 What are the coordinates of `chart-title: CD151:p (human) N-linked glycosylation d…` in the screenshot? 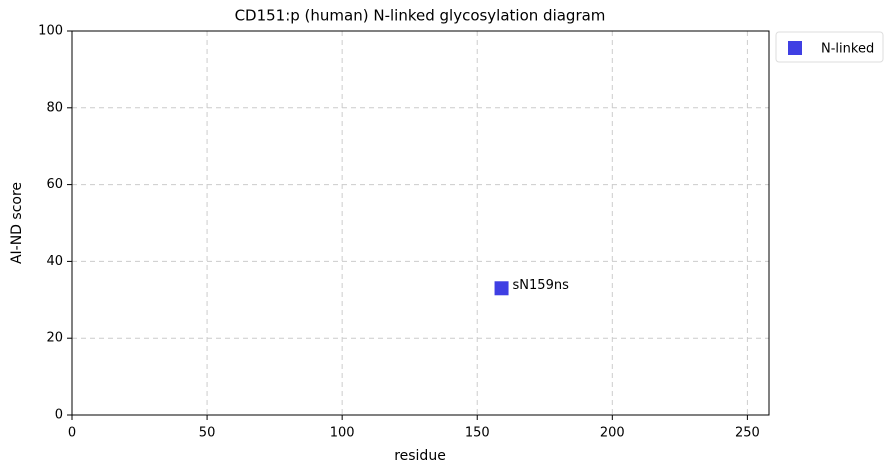 It's located at (420, 16).